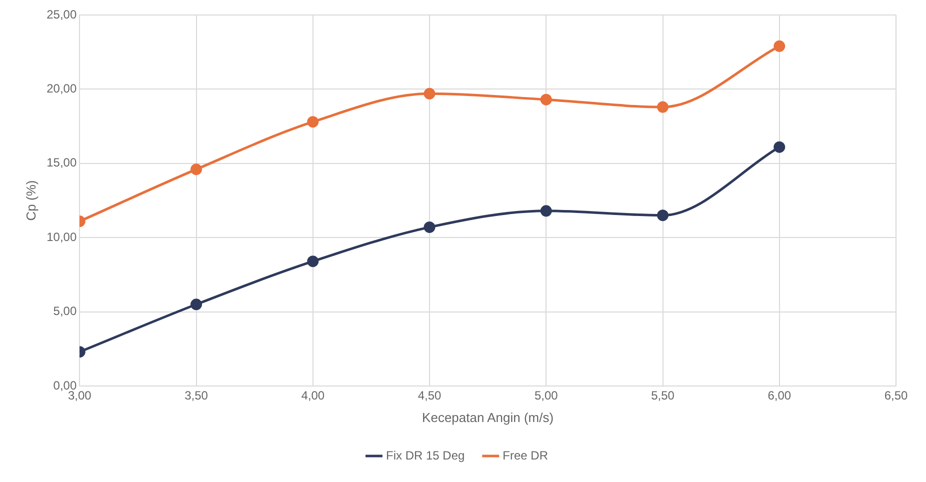  Describe the element at coordinates (430, 395) in the screenshot. I see `x-tick-label: 4,50` at that location.